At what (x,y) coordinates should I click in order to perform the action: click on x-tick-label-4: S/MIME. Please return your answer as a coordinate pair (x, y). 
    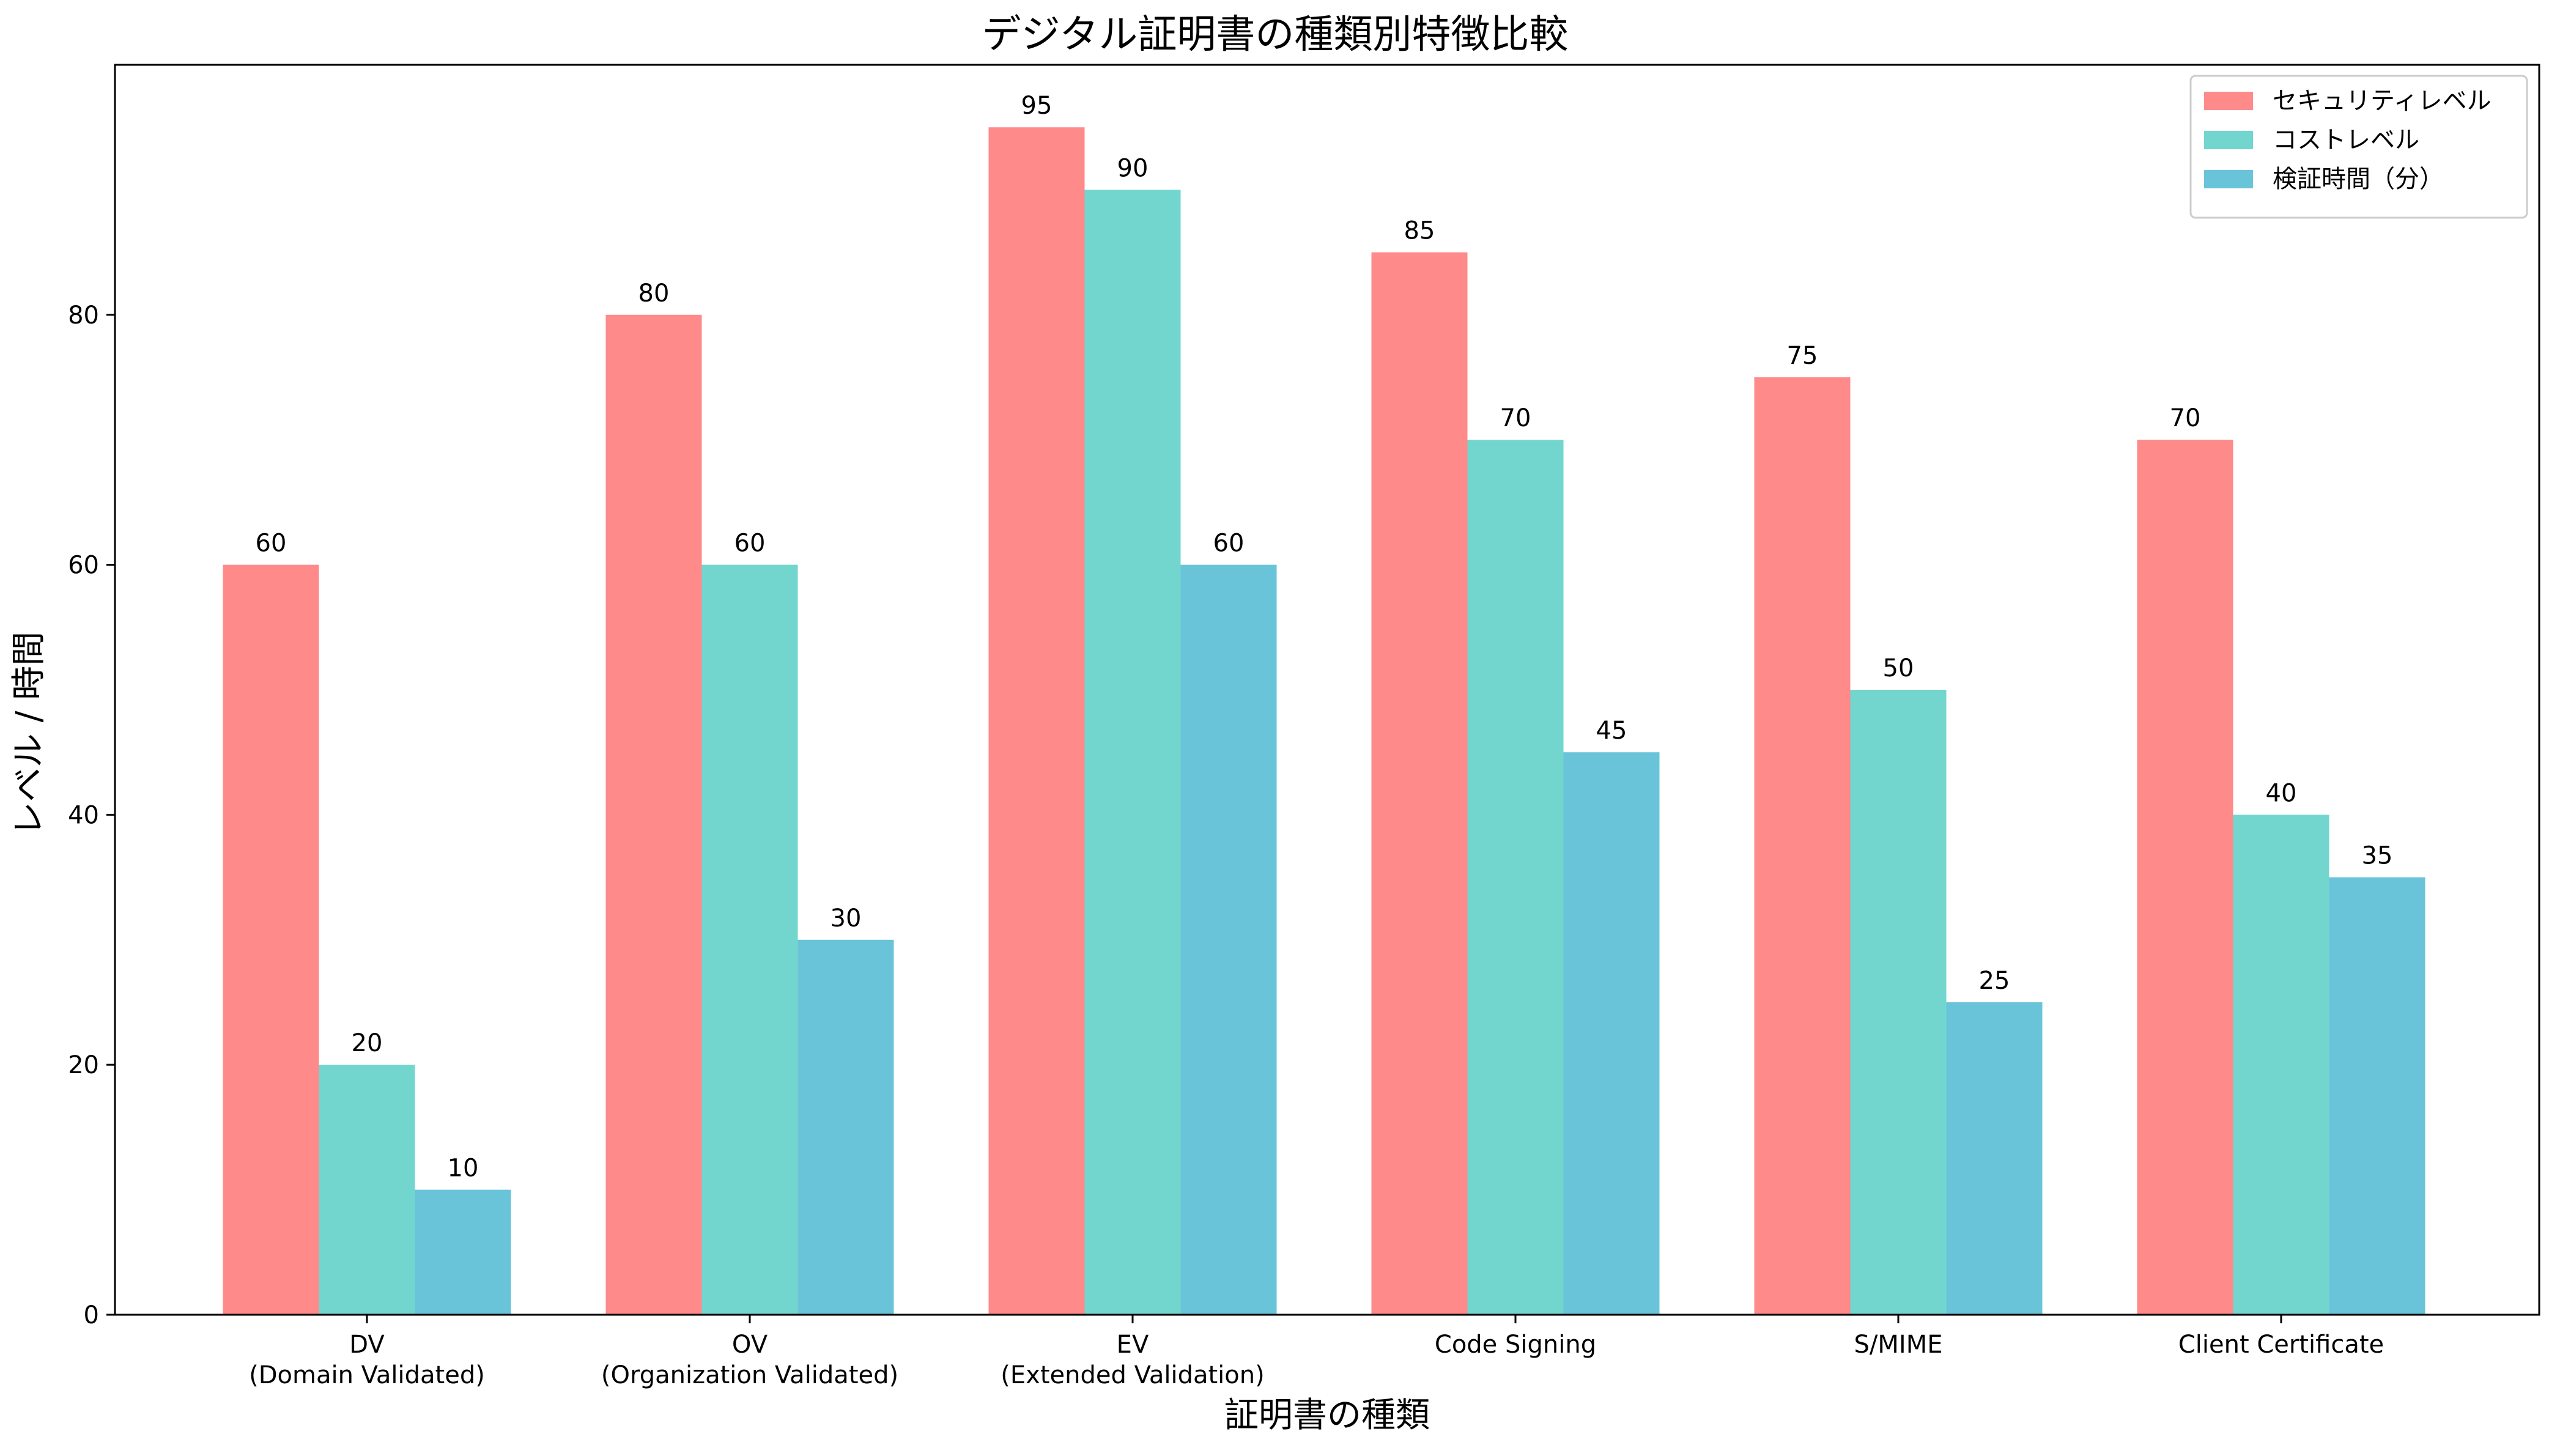
    Looking at the image, I should click on (1898, 1345).